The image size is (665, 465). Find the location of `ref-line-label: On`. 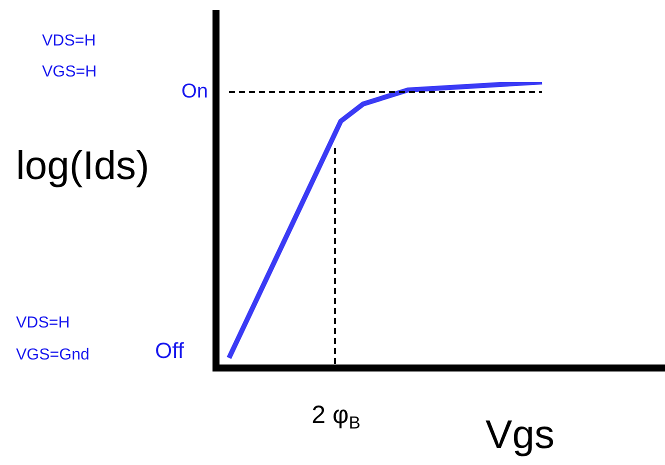

ref-line-label: On is located at coordinates (194, 91).